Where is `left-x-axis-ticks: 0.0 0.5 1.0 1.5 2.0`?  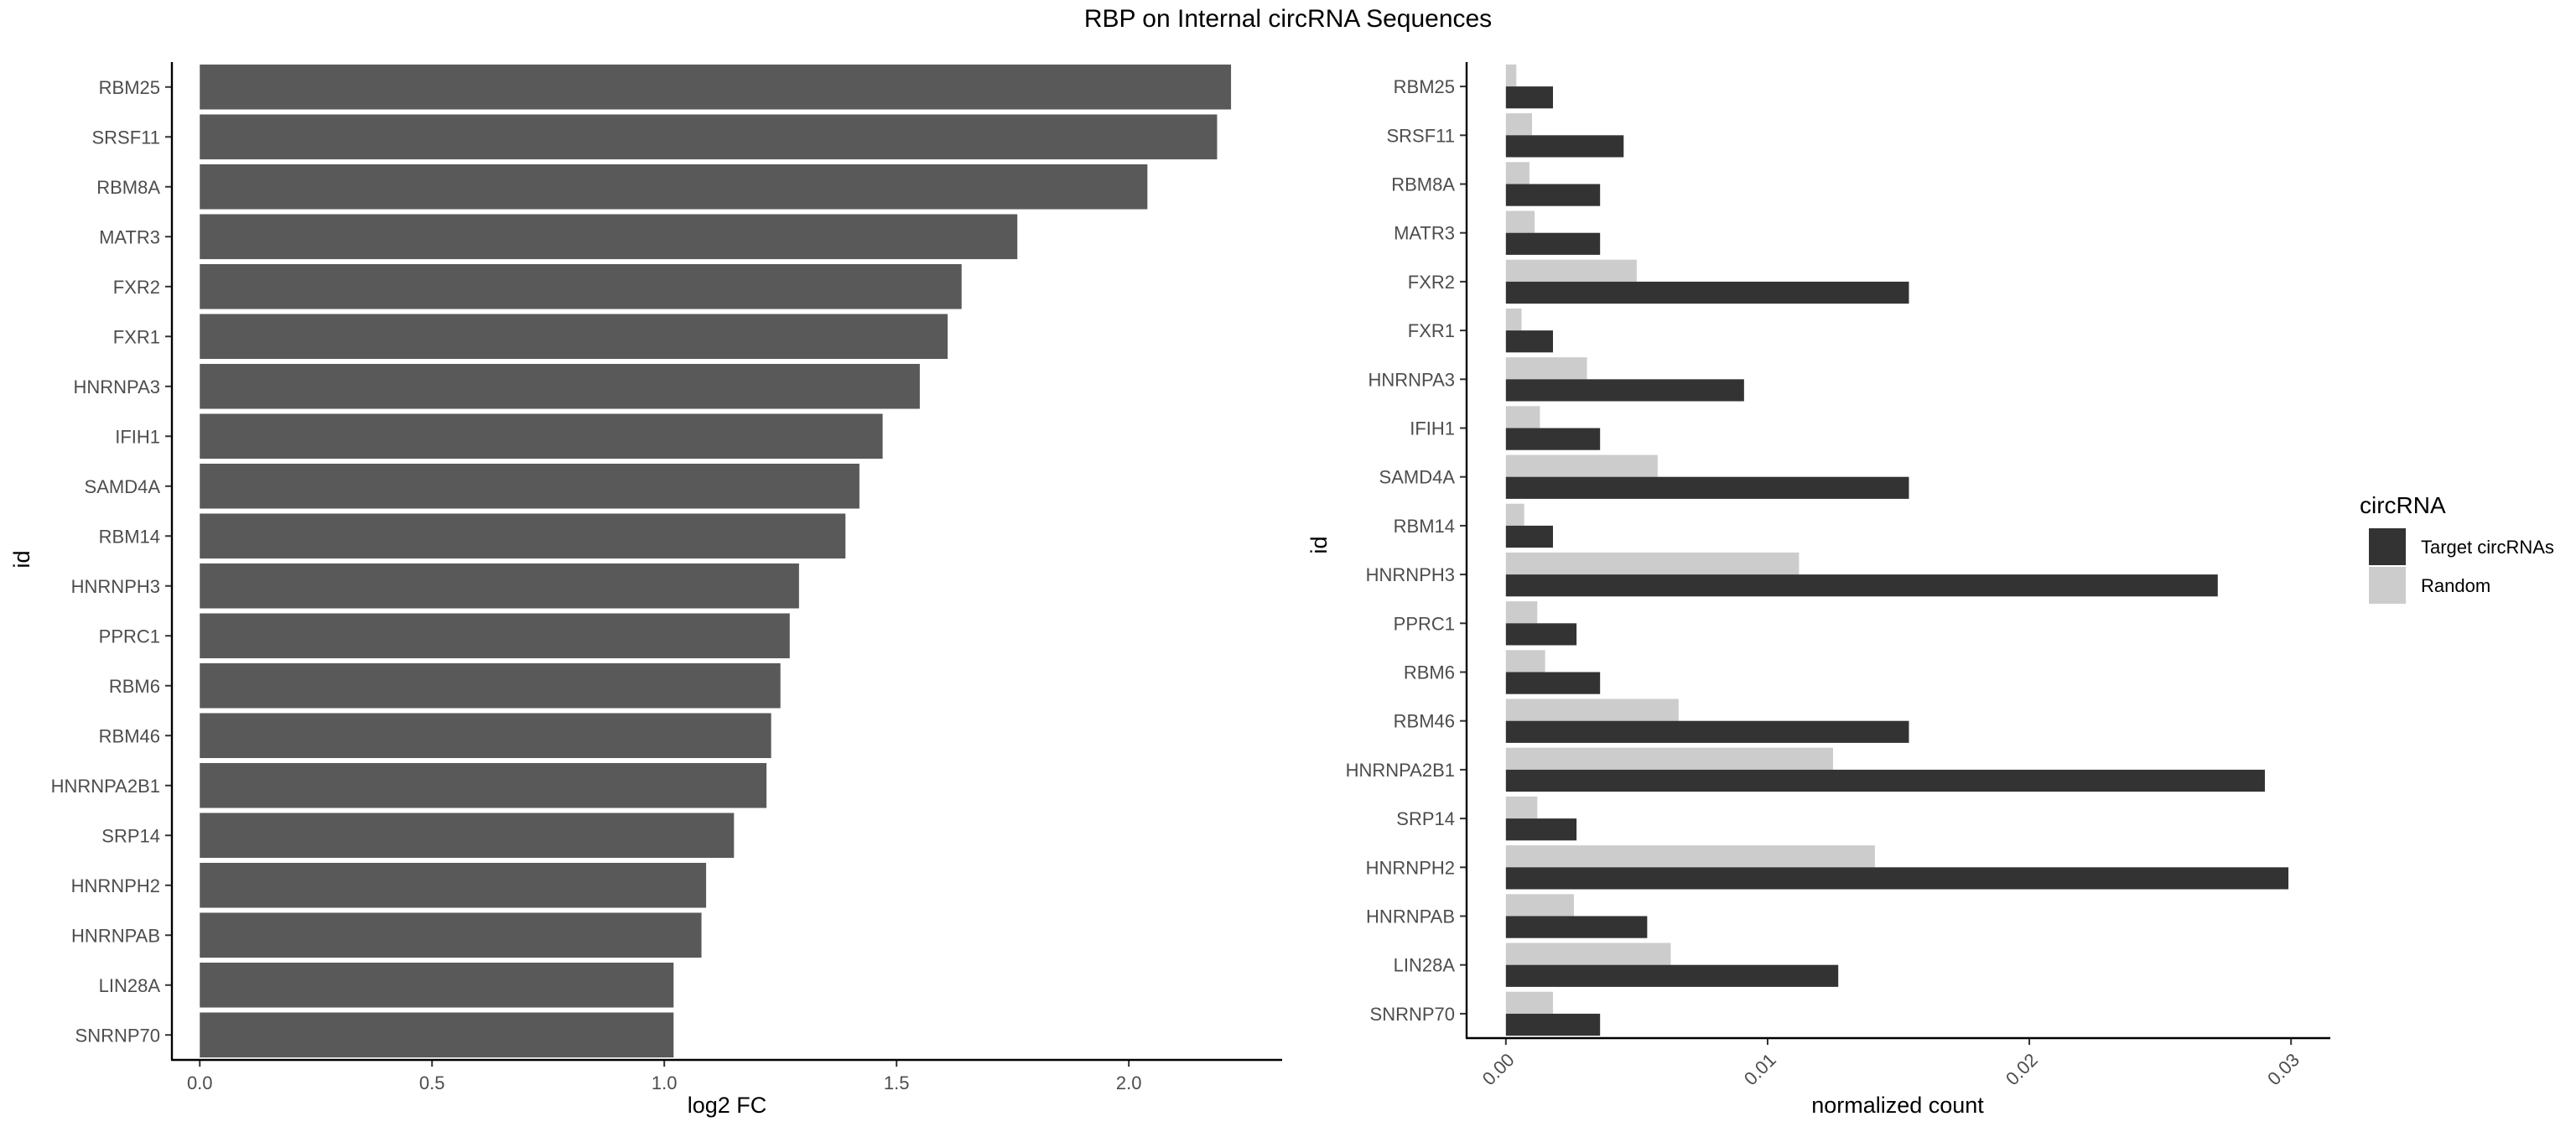
left-x-axis-ticks: 0.0 0.5 1.0 1.5 2.0 is located at coordinates (664, 1076).